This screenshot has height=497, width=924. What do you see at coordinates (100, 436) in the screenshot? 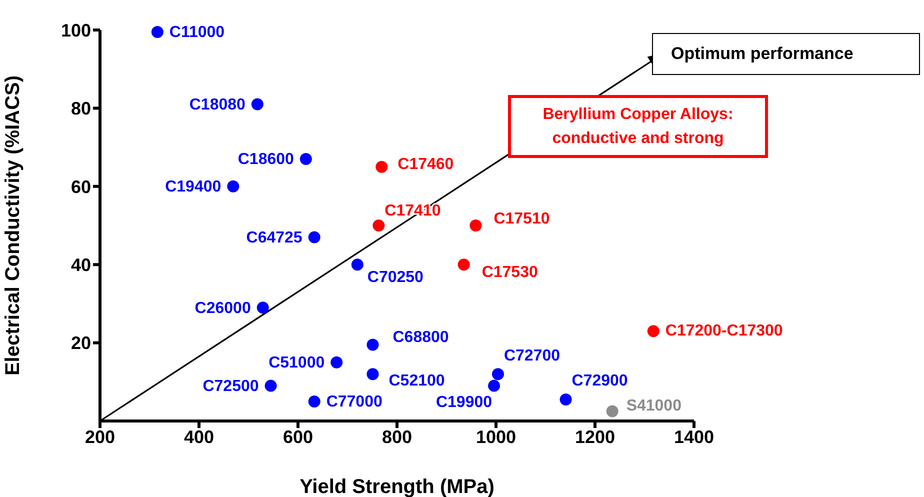
I see `x-tick-label: 200` at bounding box center [100, 436].